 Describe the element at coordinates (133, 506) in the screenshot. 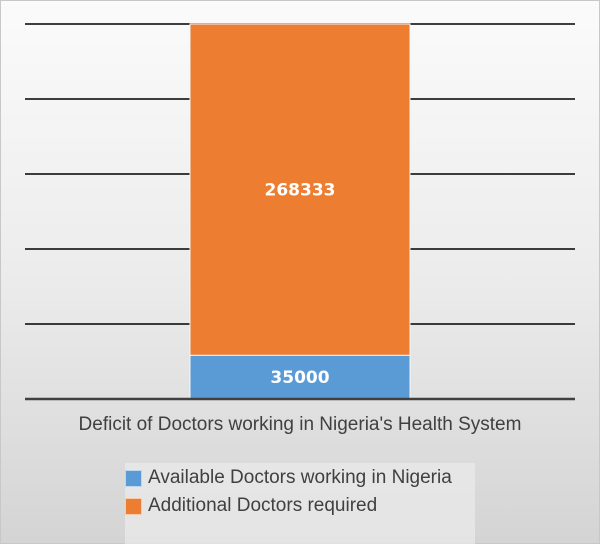

I see `legend-swatch-additional` at that location.